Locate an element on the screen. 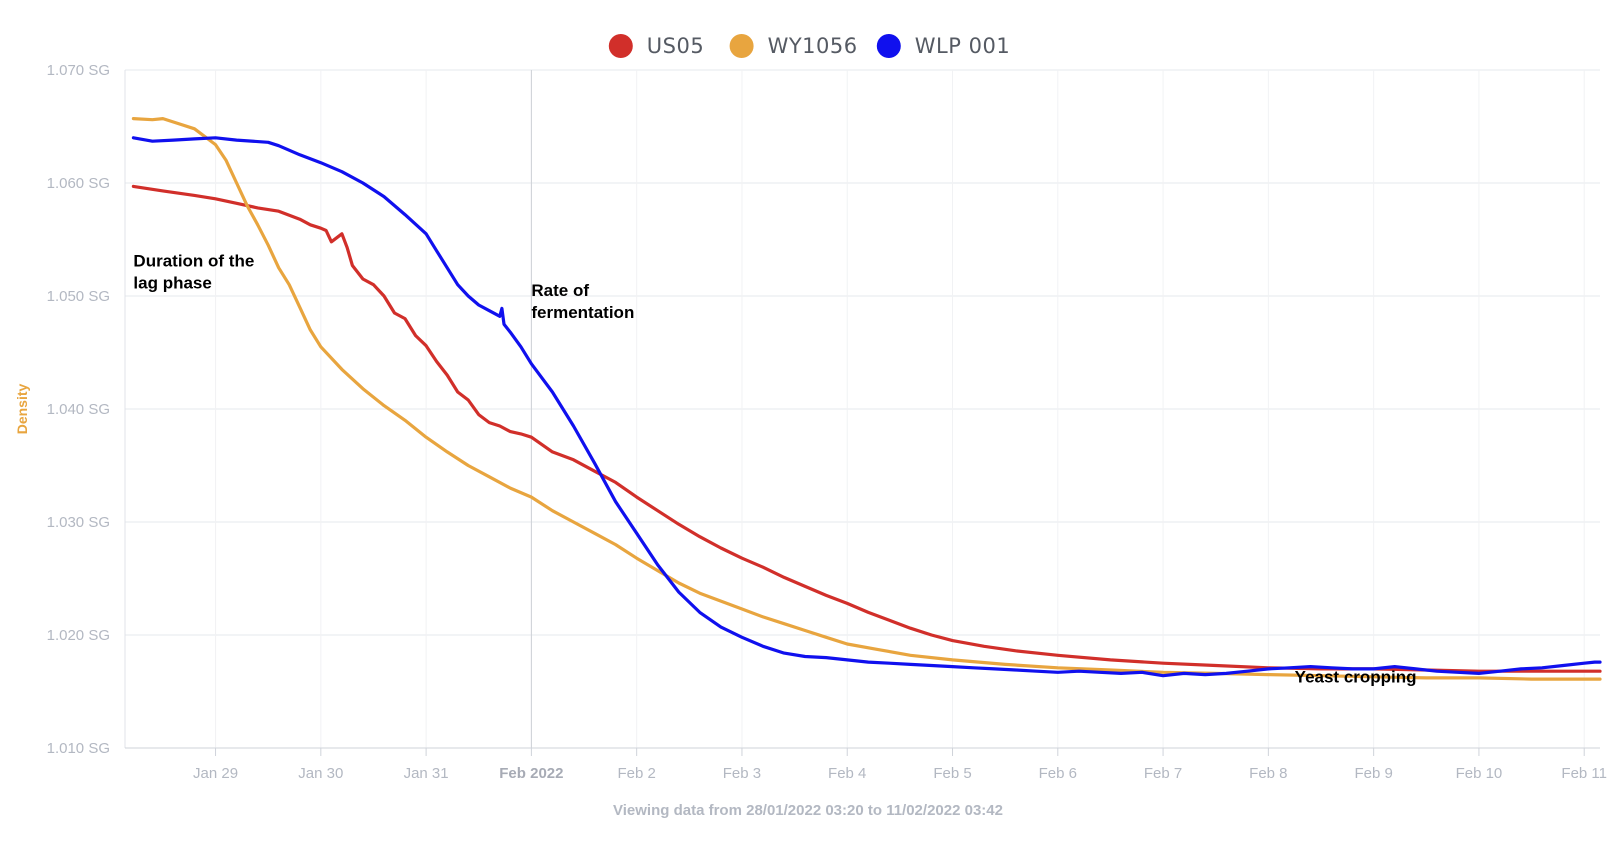 The height and width of the screenshot is (848, 1616). y-tick-label: 1.020 SG is located at coordinates (78, 635).